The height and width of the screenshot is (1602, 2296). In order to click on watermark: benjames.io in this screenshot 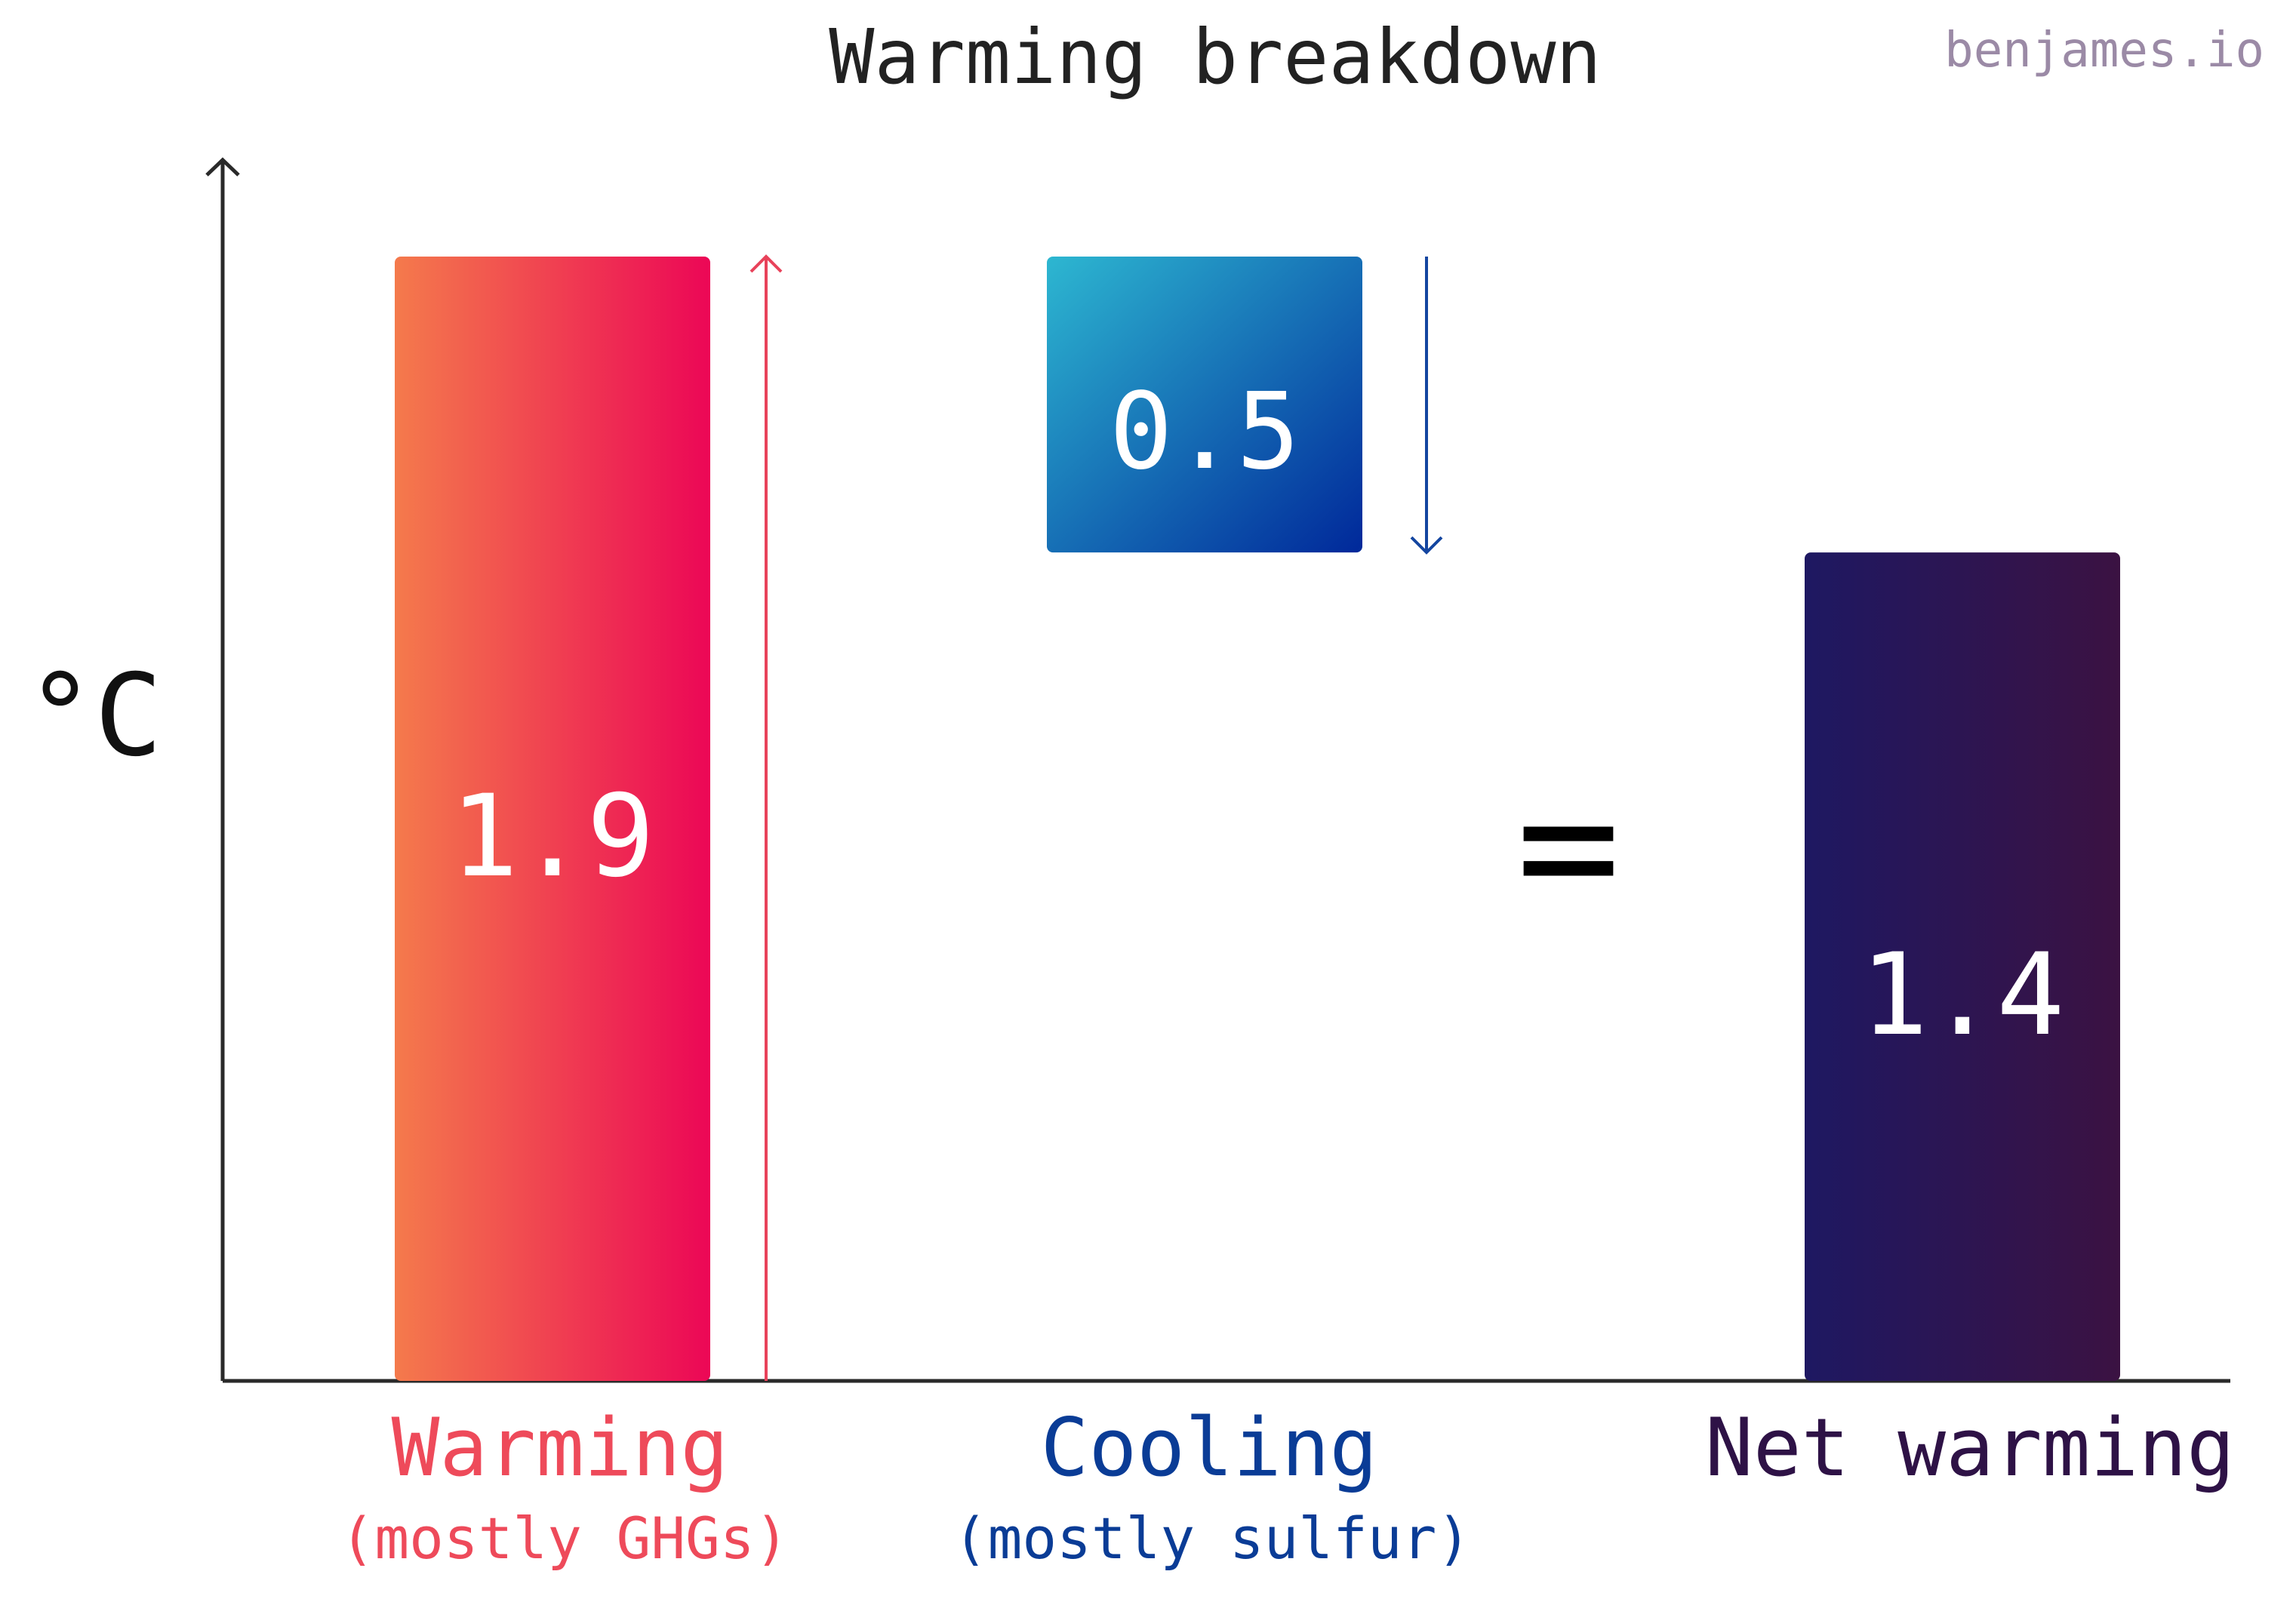, I will do `click(2104, 50)`.